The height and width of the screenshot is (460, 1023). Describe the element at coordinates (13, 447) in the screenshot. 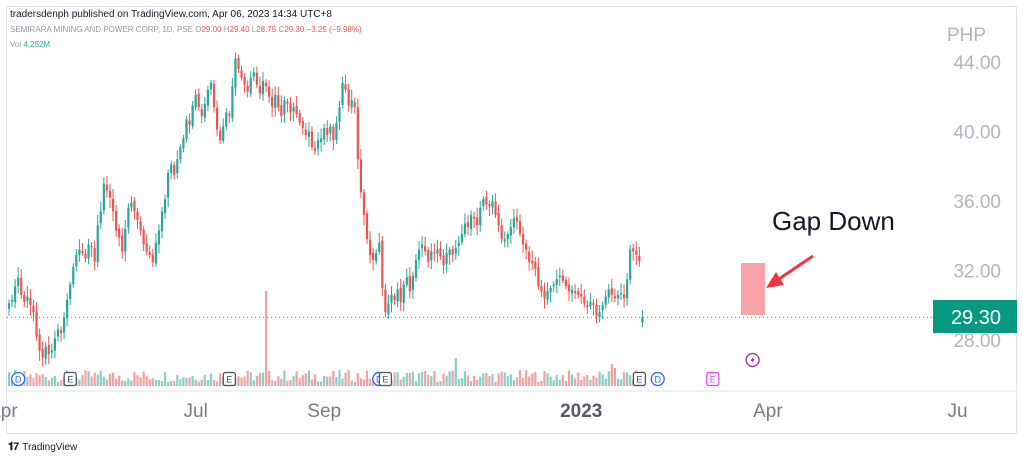

I see `tradingview-logo-icon: 𝟏7` at that location.